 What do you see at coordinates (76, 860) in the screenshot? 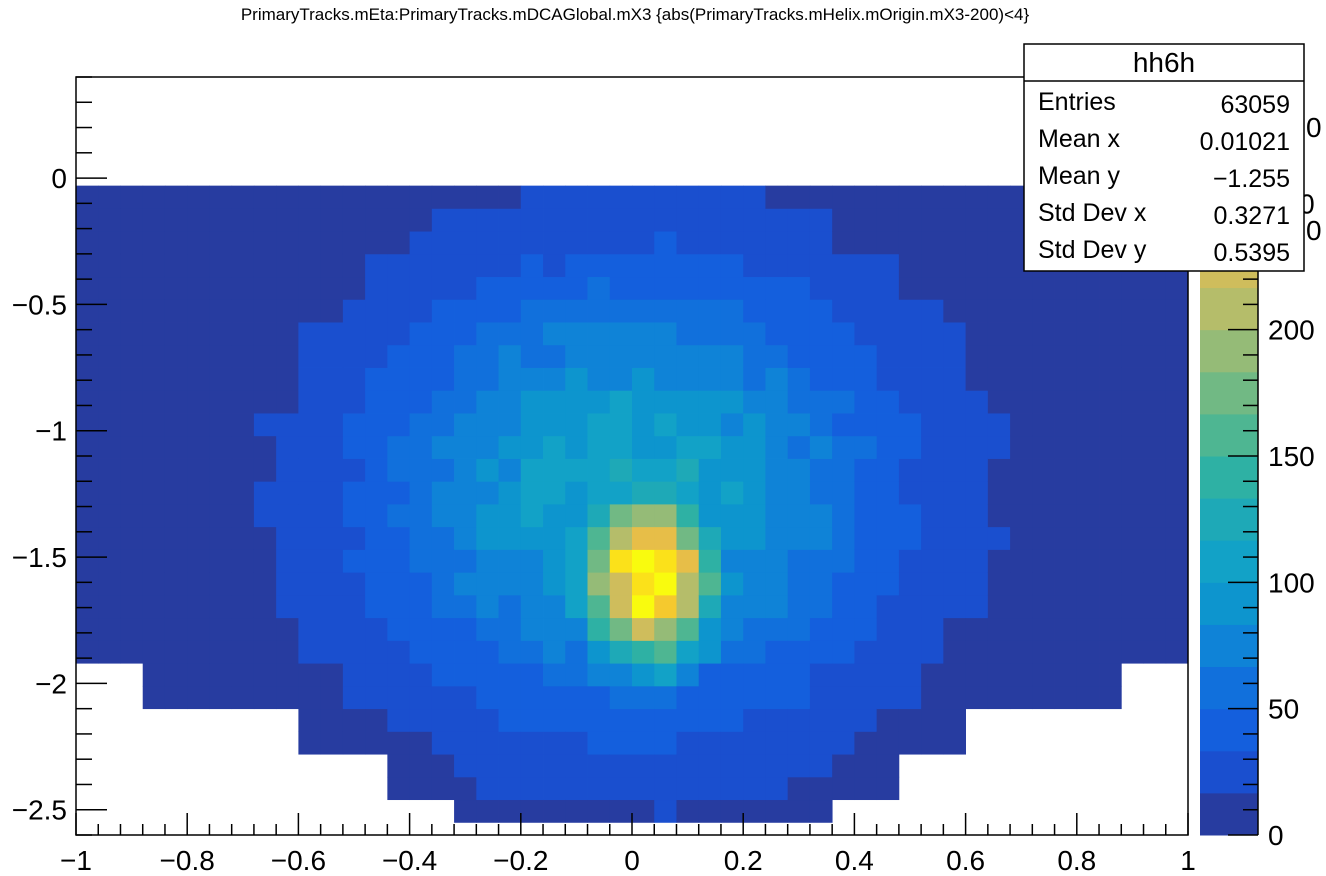
I see `x-tick-label: −1` at bounding box center [76, 860].